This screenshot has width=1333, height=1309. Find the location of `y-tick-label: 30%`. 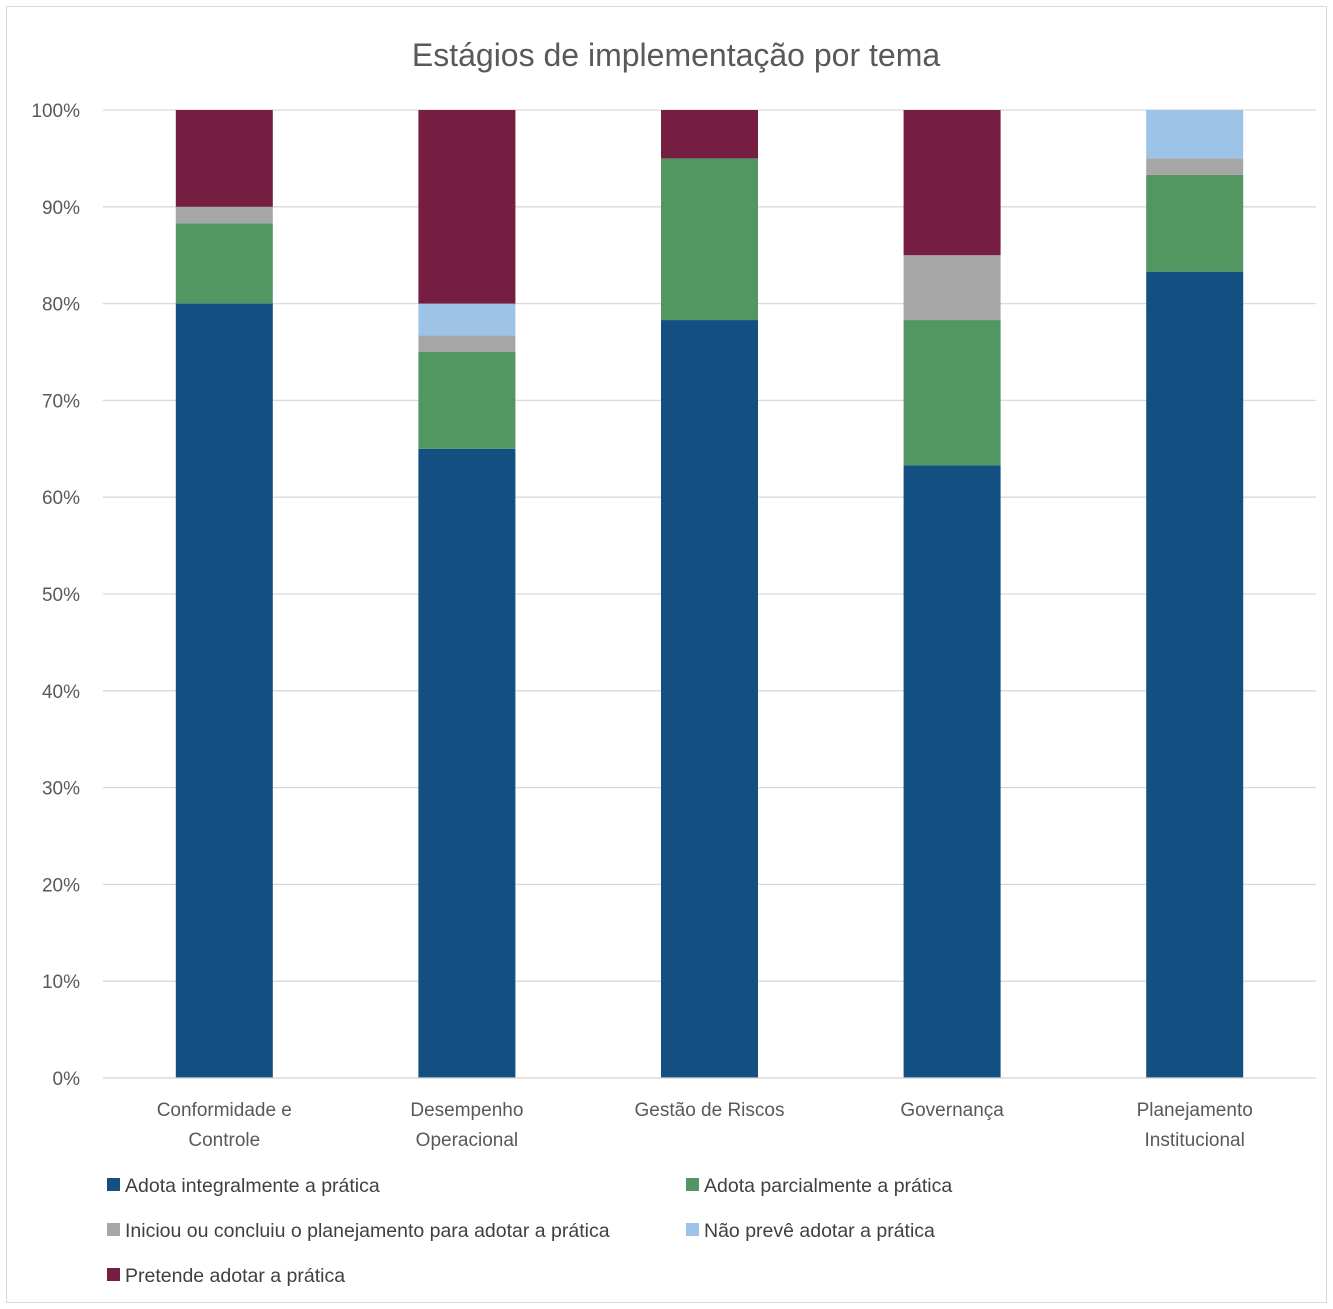

y-tick-label: 30% is located at coordinates (61, 789).